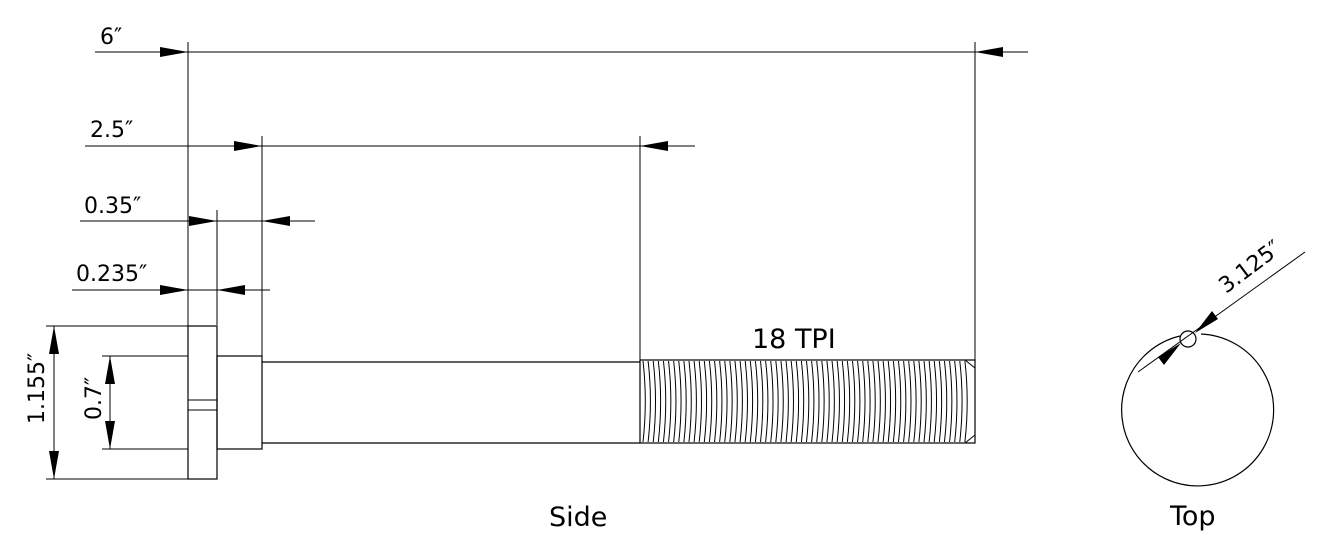  What do you see at coordinates (171, 267) in the screenshot?
I see `dim-head-flange: 0.235″` at bounding box center [171, 267].